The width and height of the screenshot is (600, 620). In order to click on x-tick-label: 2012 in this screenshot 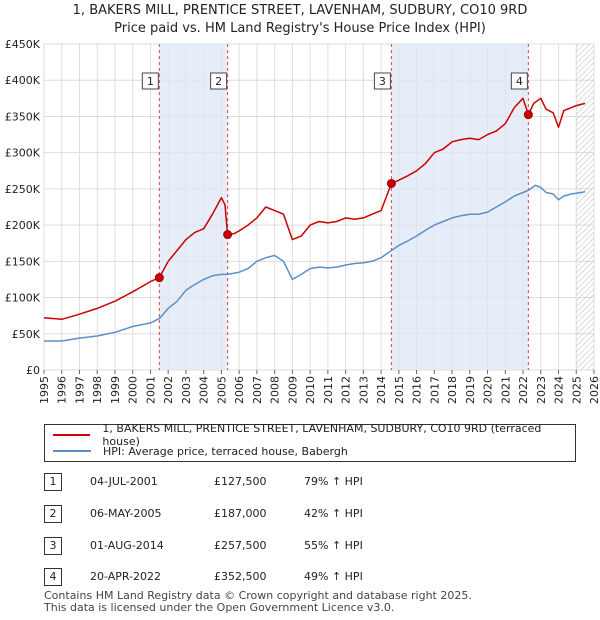, I will do `click(346, 390)`.